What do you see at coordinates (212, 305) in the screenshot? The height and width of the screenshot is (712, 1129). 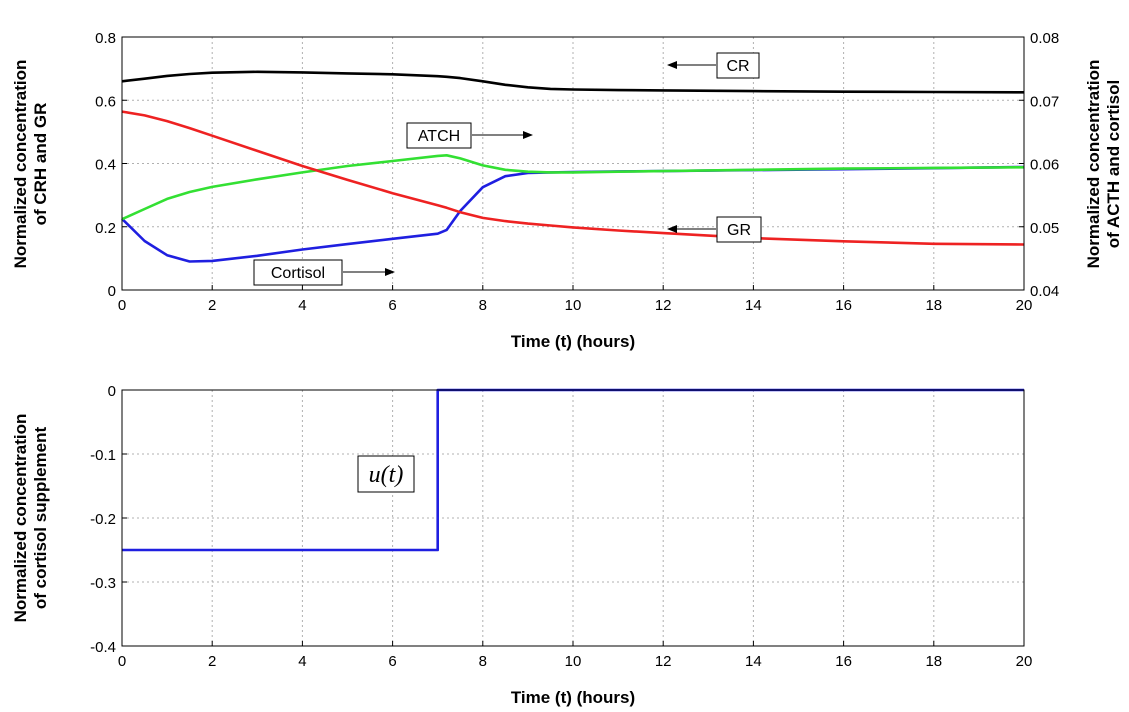 I see `top-x-tick-label: 2` at bounding box center [212, 305].